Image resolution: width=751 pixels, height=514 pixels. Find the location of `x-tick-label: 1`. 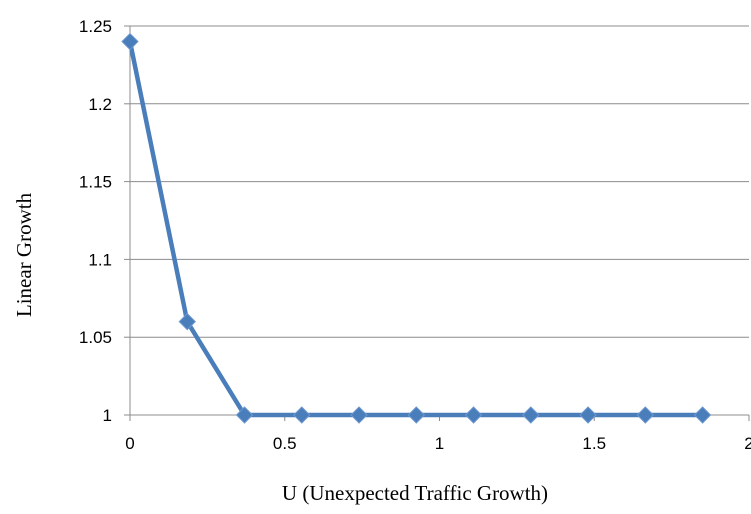

x-tick-label: 1 is located at coordinates (439, 443).